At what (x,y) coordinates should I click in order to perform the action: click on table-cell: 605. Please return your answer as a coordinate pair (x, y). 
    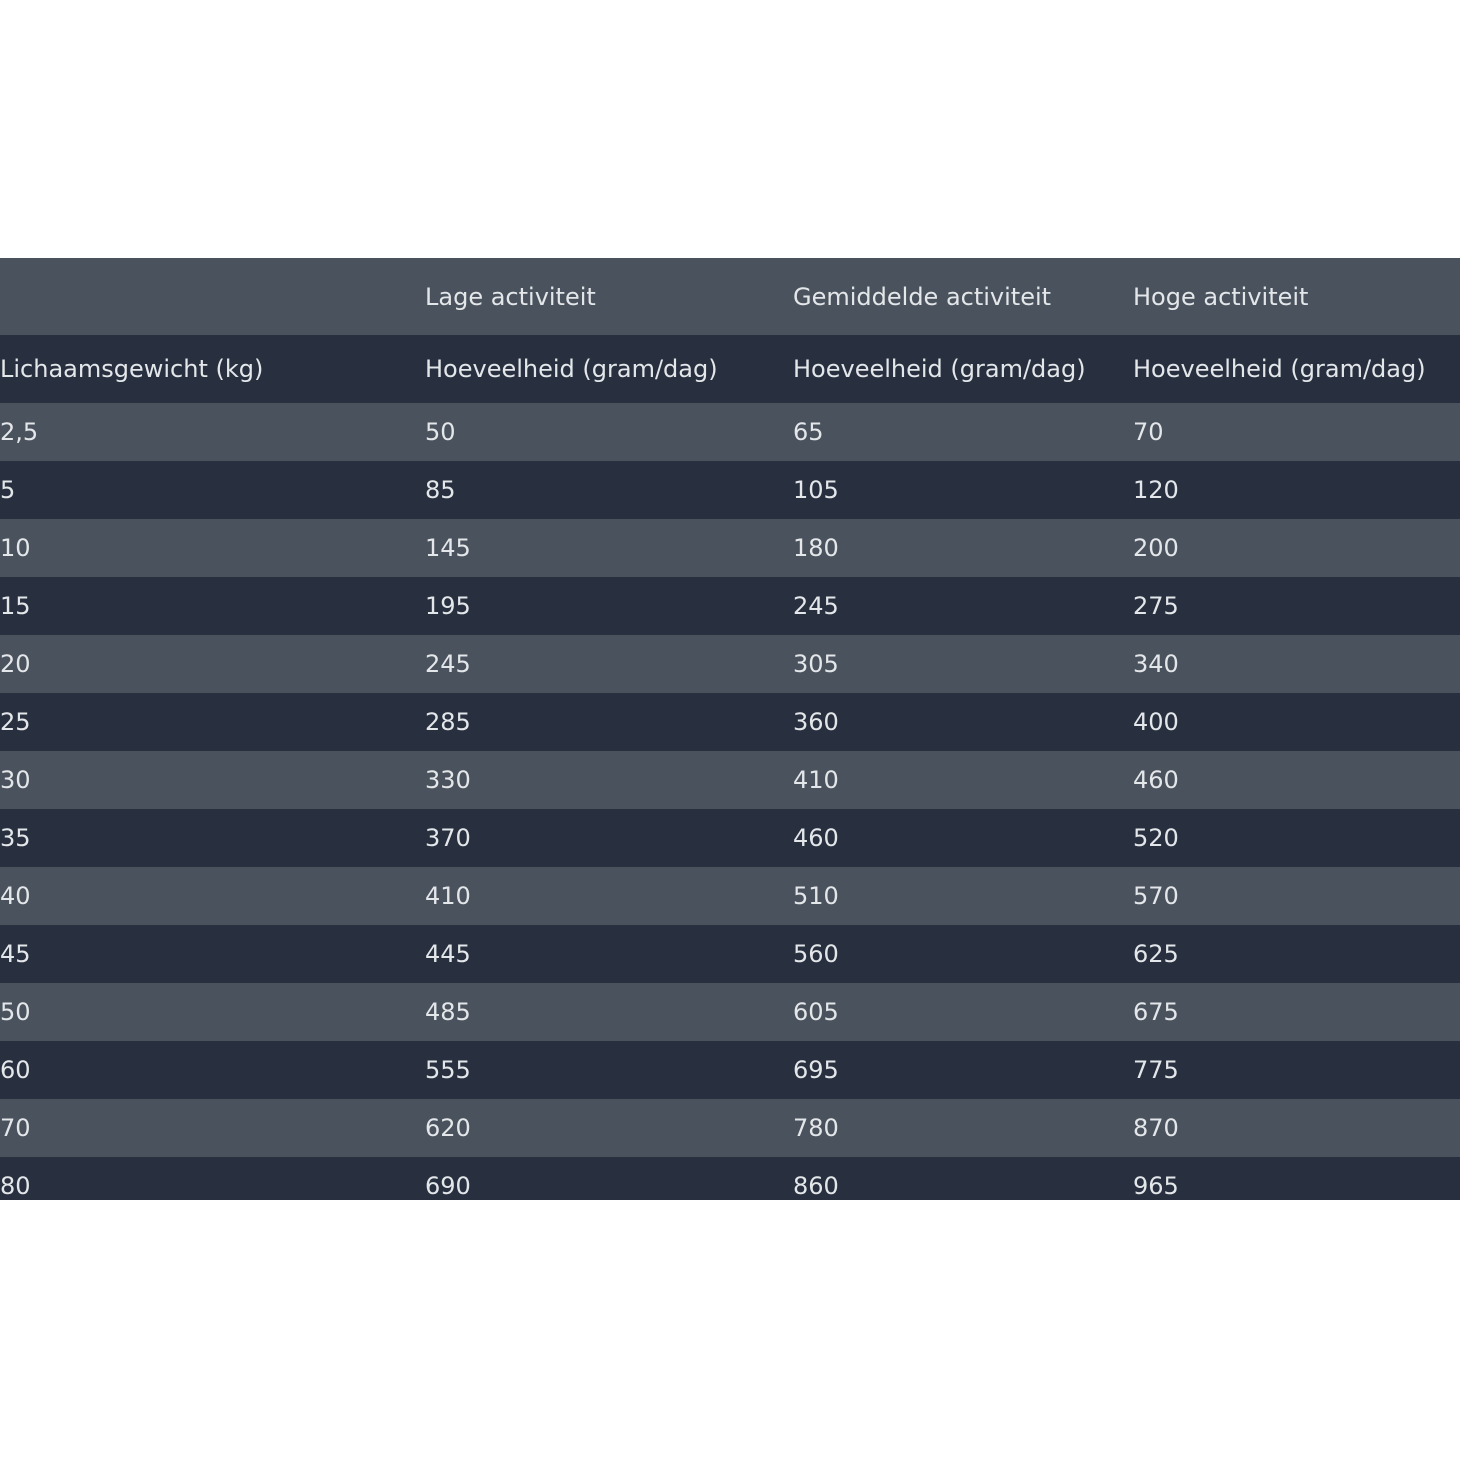
    Looking at the image, I should click on (816, 1012).